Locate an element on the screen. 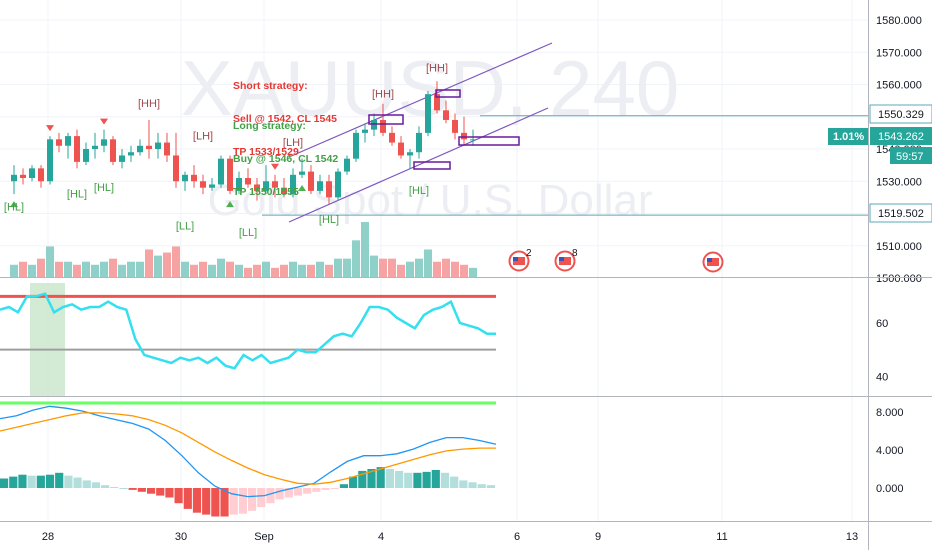 Image resolution: width=932 pixels, height=555 pixels. rsi-panel is located at coordinates (248, 344).